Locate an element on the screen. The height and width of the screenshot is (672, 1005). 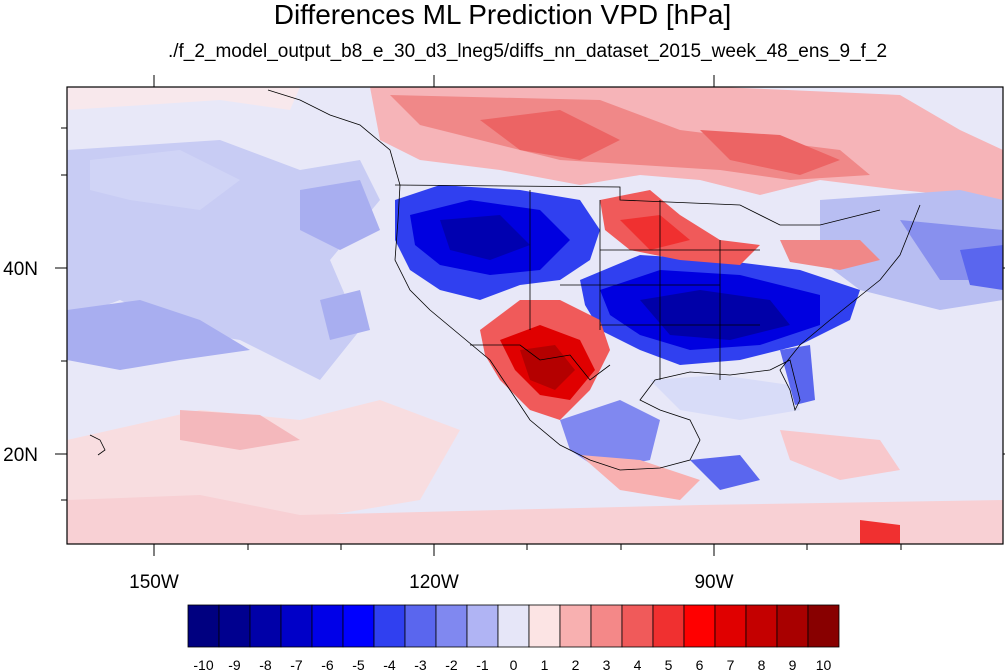
colorbar-label: 6 is located at coordinates (700, 664).